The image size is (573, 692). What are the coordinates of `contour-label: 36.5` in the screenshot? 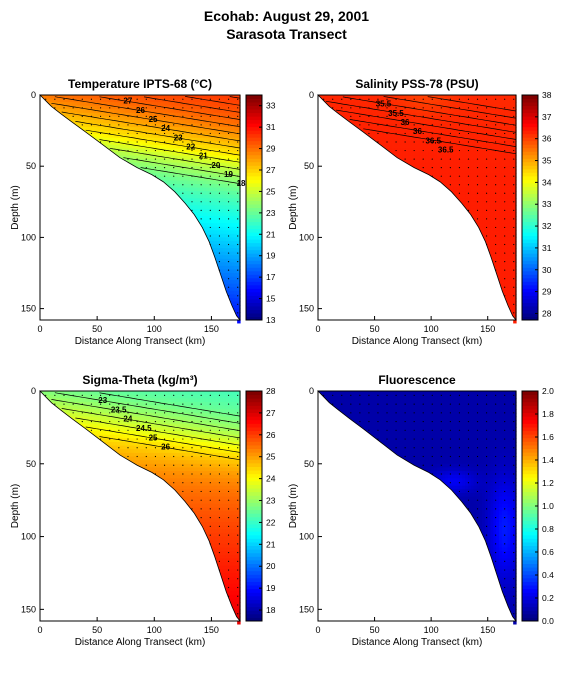 It's located at (446, 150).